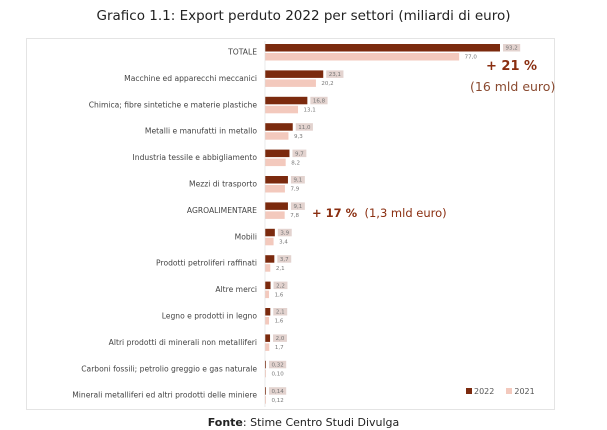 The width and height of the screenshot is (607, 430). What do you see at coordinates (206, 263) in the screenshot?
I see `category-label: Prodotti petroliferi raffinati` at bounding box center [206, 263].